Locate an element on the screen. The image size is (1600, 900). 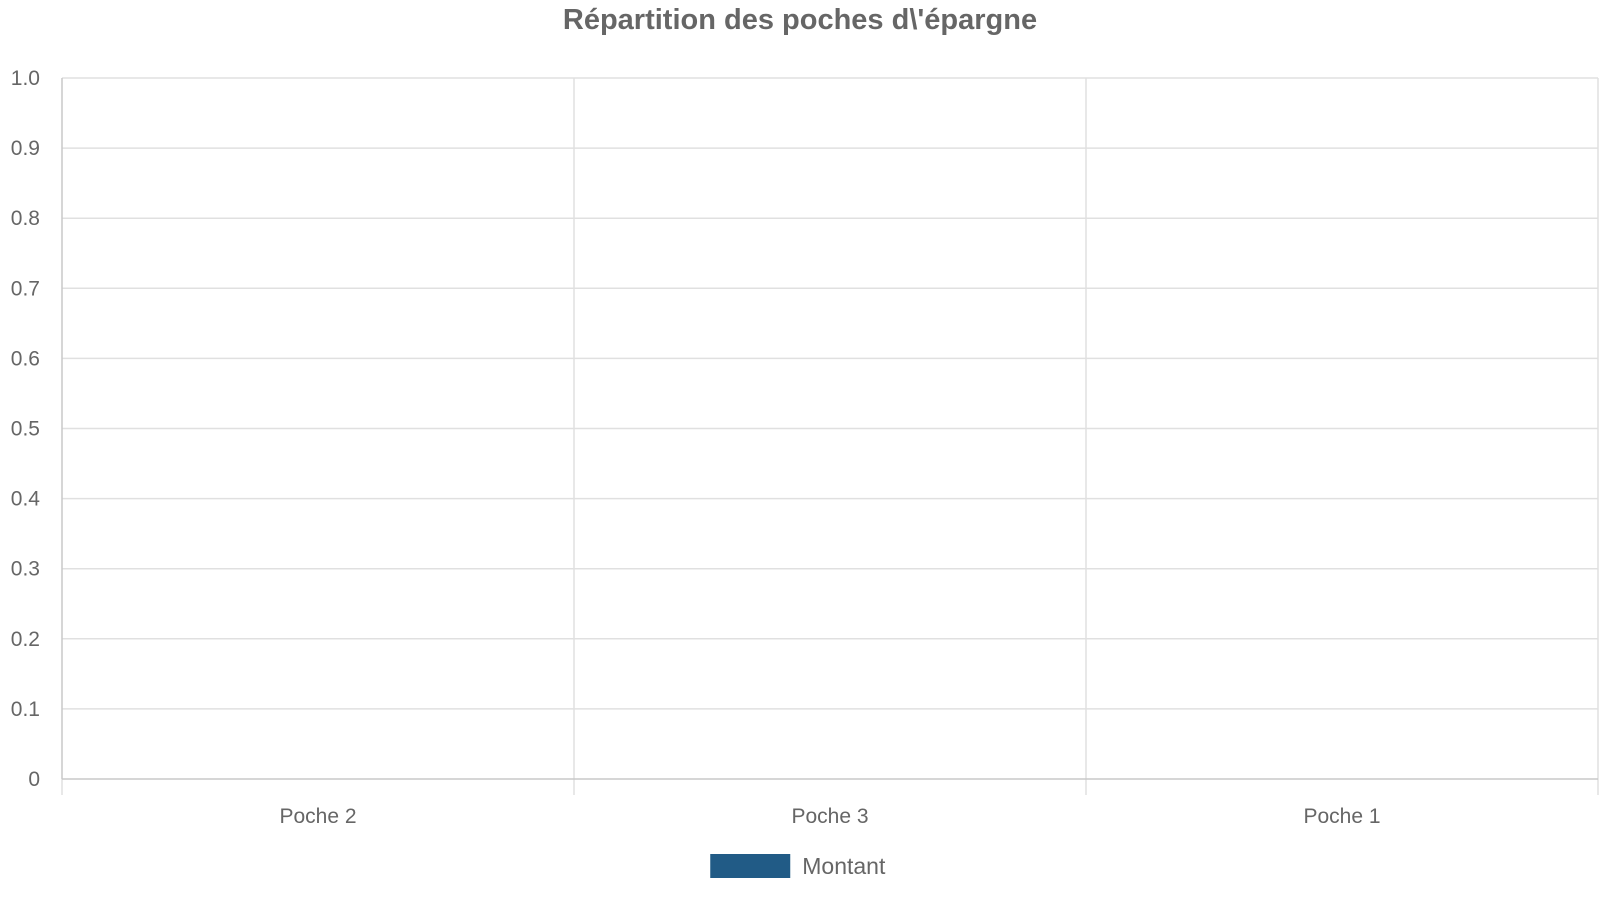
y-tick-label: 0.1 is located at coordinates (25, 709).